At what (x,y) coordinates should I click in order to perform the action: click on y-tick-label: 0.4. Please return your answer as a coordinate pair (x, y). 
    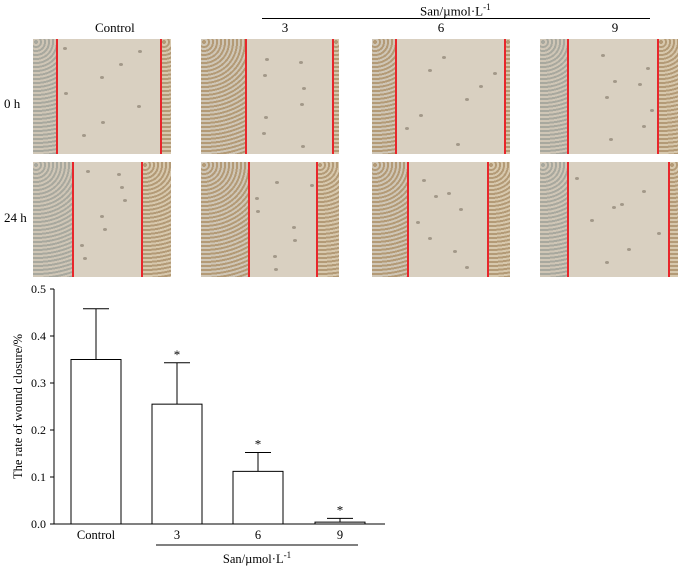
    Looking at the image, I should click on (38, 336).